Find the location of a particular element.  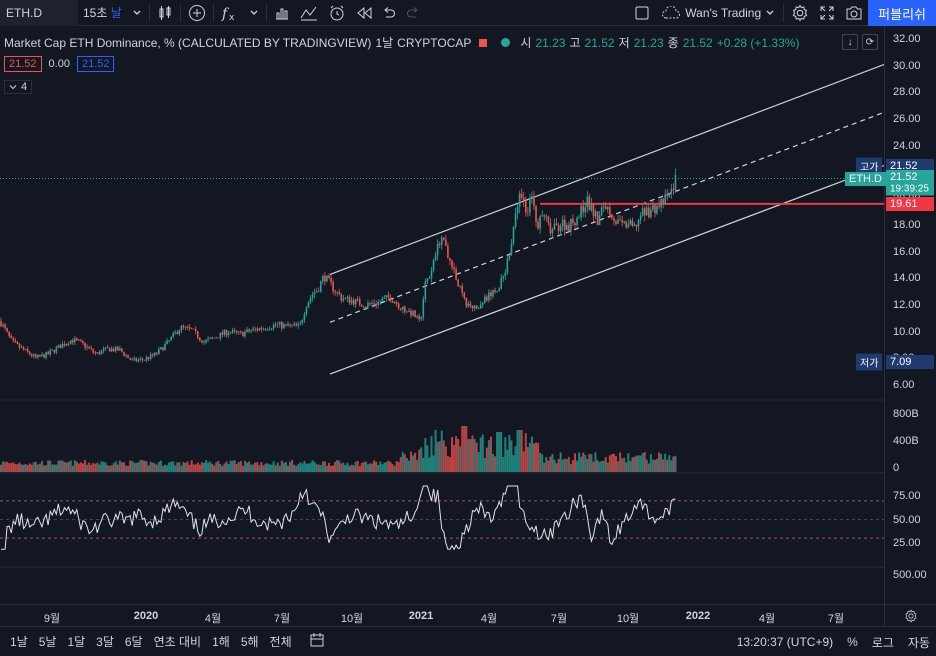

date-range-button: 1해 is located at coordinates (221, 642).